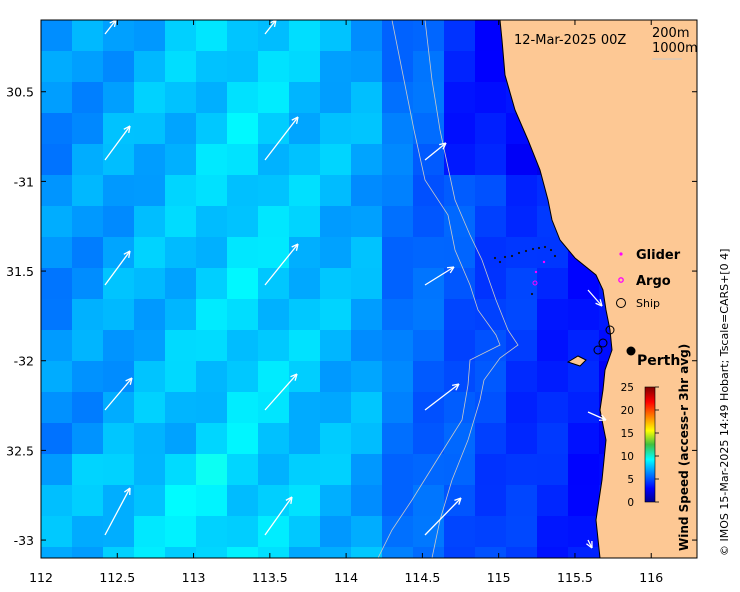 The image size is (740, 592). What do you see at coordinates (20, 271) in the screenshot?
I see `y-tick-label: 31.5` at bounding box center [20, 271].